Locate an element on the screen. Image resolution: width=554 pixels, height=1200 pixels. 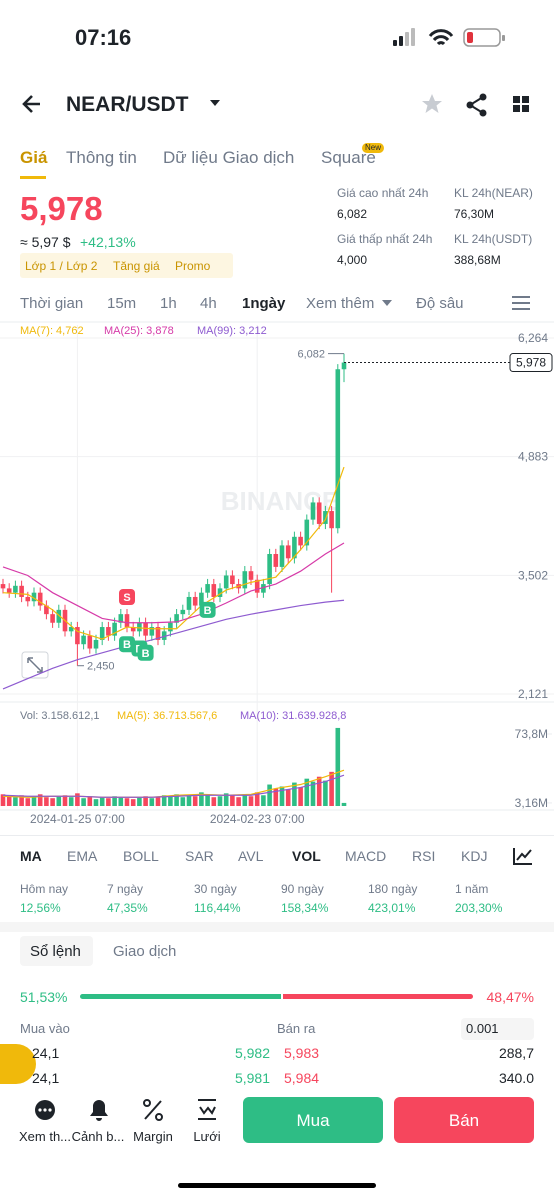
interval-option: 15m is located at coordinates (122, 303).